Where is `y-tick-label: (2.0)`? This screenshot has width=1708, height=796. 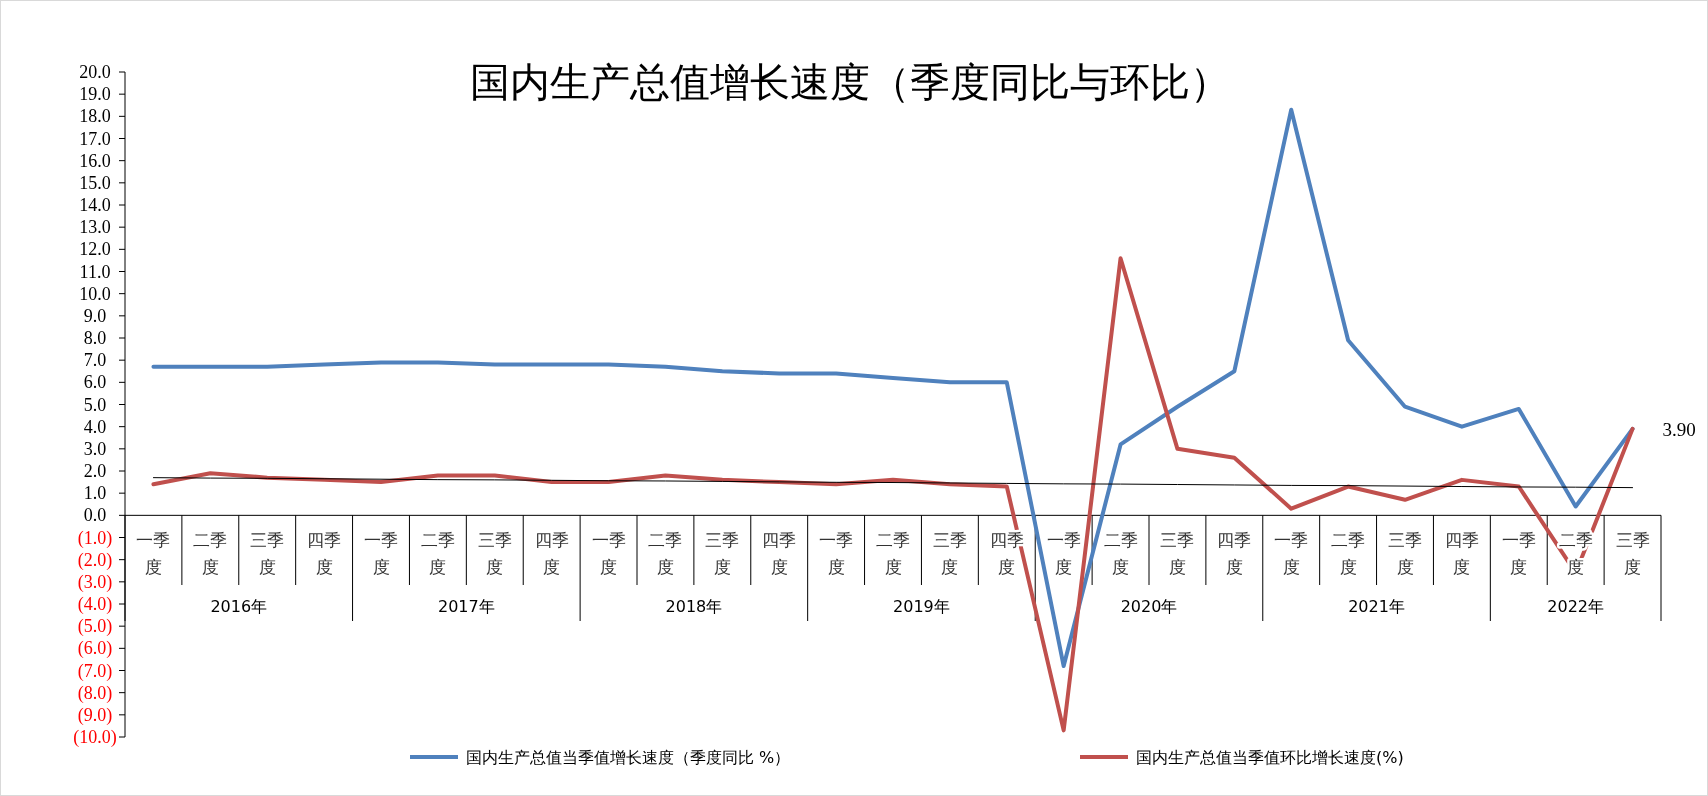
y-tick-label: (2.0) is located at coordinates (95, 560).